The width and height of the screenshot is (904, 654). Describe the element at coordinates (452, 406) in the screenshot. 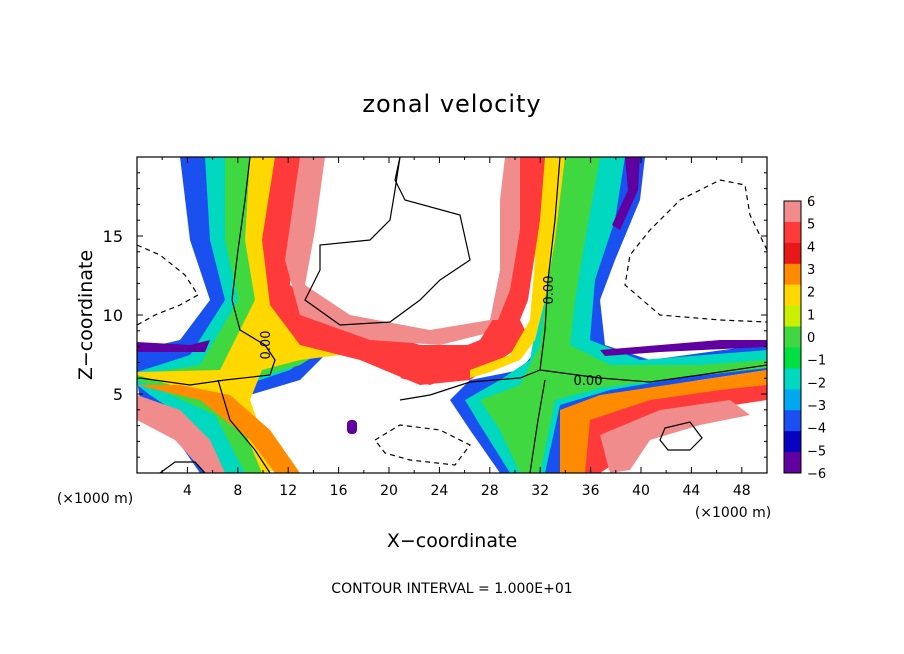

I see `heatmap-field-lower-right` at that location.